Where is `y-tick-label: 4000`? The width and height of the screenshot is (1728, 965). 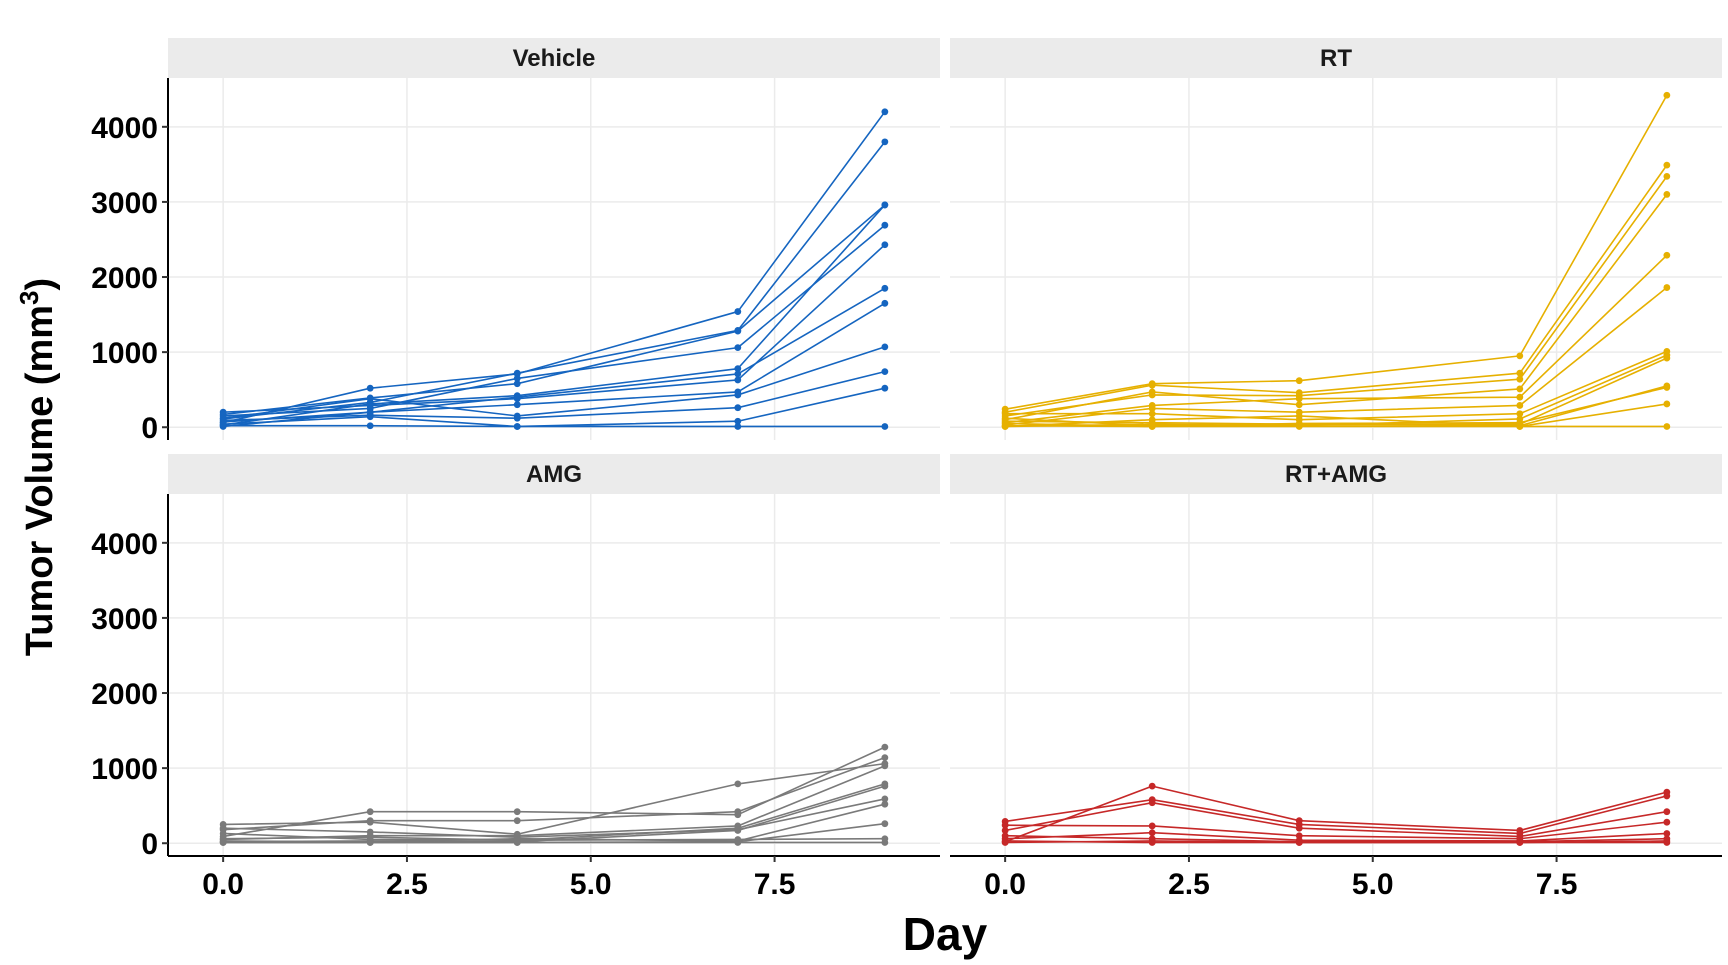
y-tick-label: 4000 is located at coordinates (124, 128).